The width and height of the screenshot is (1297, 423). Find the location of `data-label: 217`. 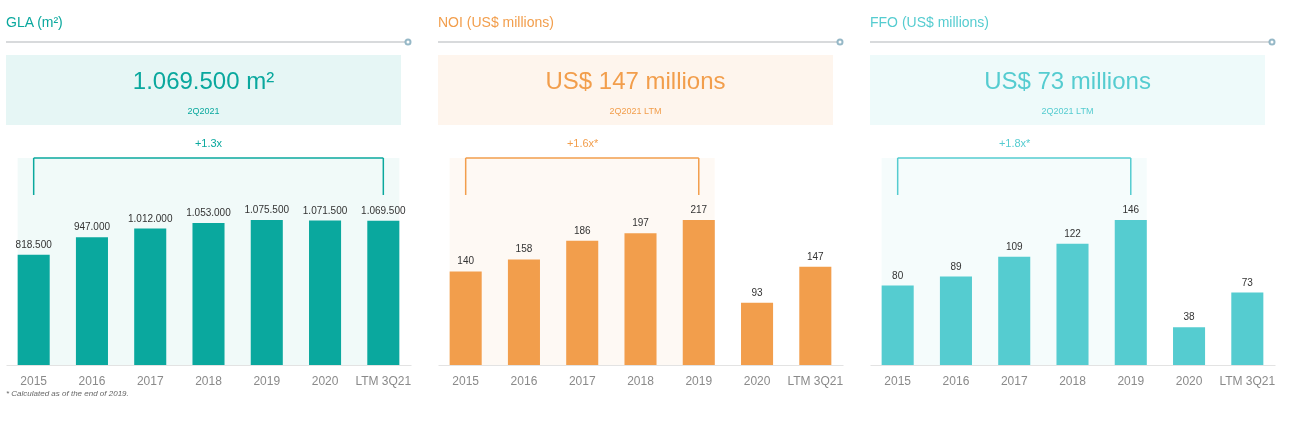

data-label: 217 is located at coordinates (699, 209).